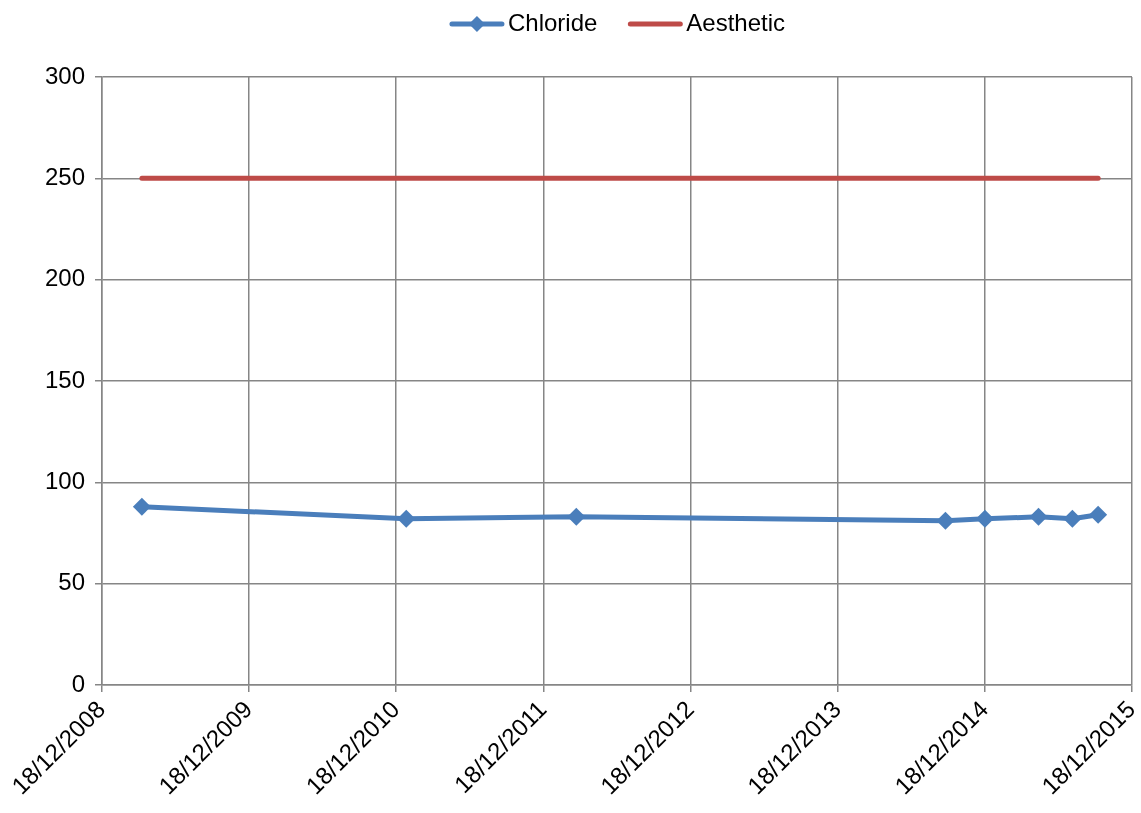  Describe the element at coordinates (552, 22) in the screenshot. I see `legend-label: Chloride` at that location.